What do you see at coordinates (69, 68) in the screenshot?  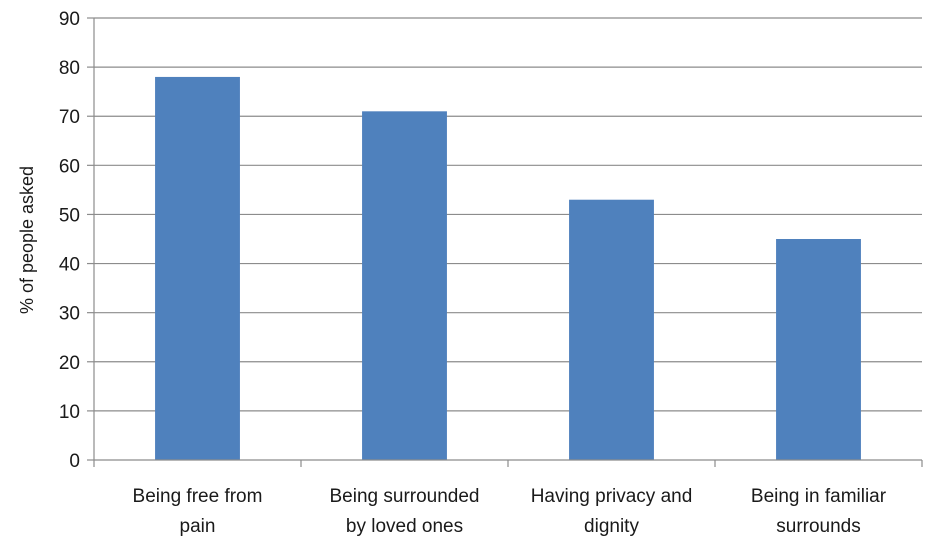 I see `y-tick-label: 80` at bounding box center [69, 68].